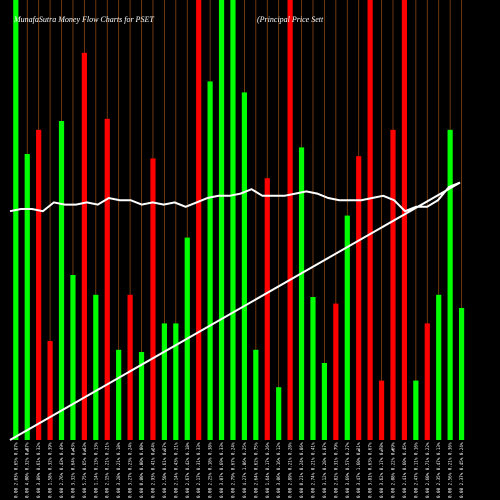  I want to click on x-tick-label: 0.00 3.89% 0.61% 0.32%, so click(38, 470).